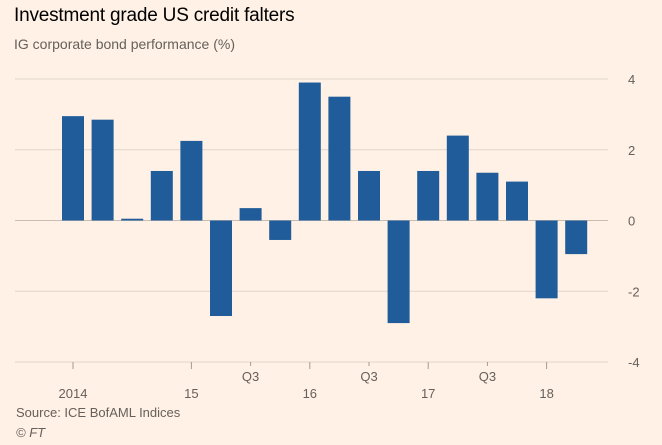  Describe the element at coordinates (634, 291) in the screenshot. I see `y-tick-label: -2` at that location.